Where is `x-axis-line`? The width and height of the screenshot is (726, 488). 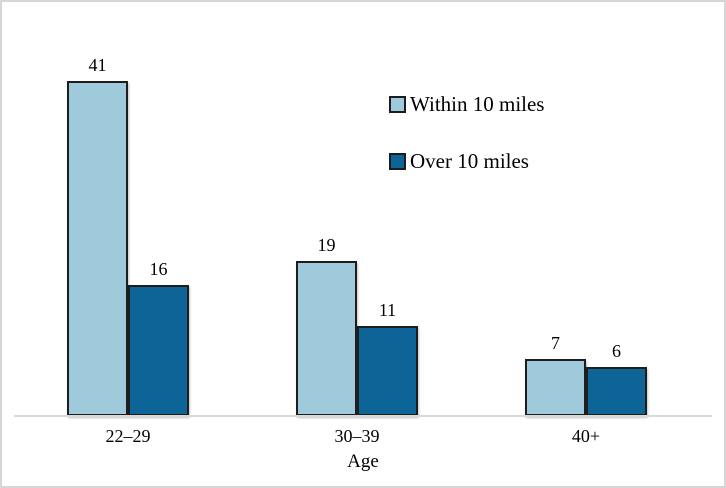
x-axis-line is located at coordinates (363, 416).